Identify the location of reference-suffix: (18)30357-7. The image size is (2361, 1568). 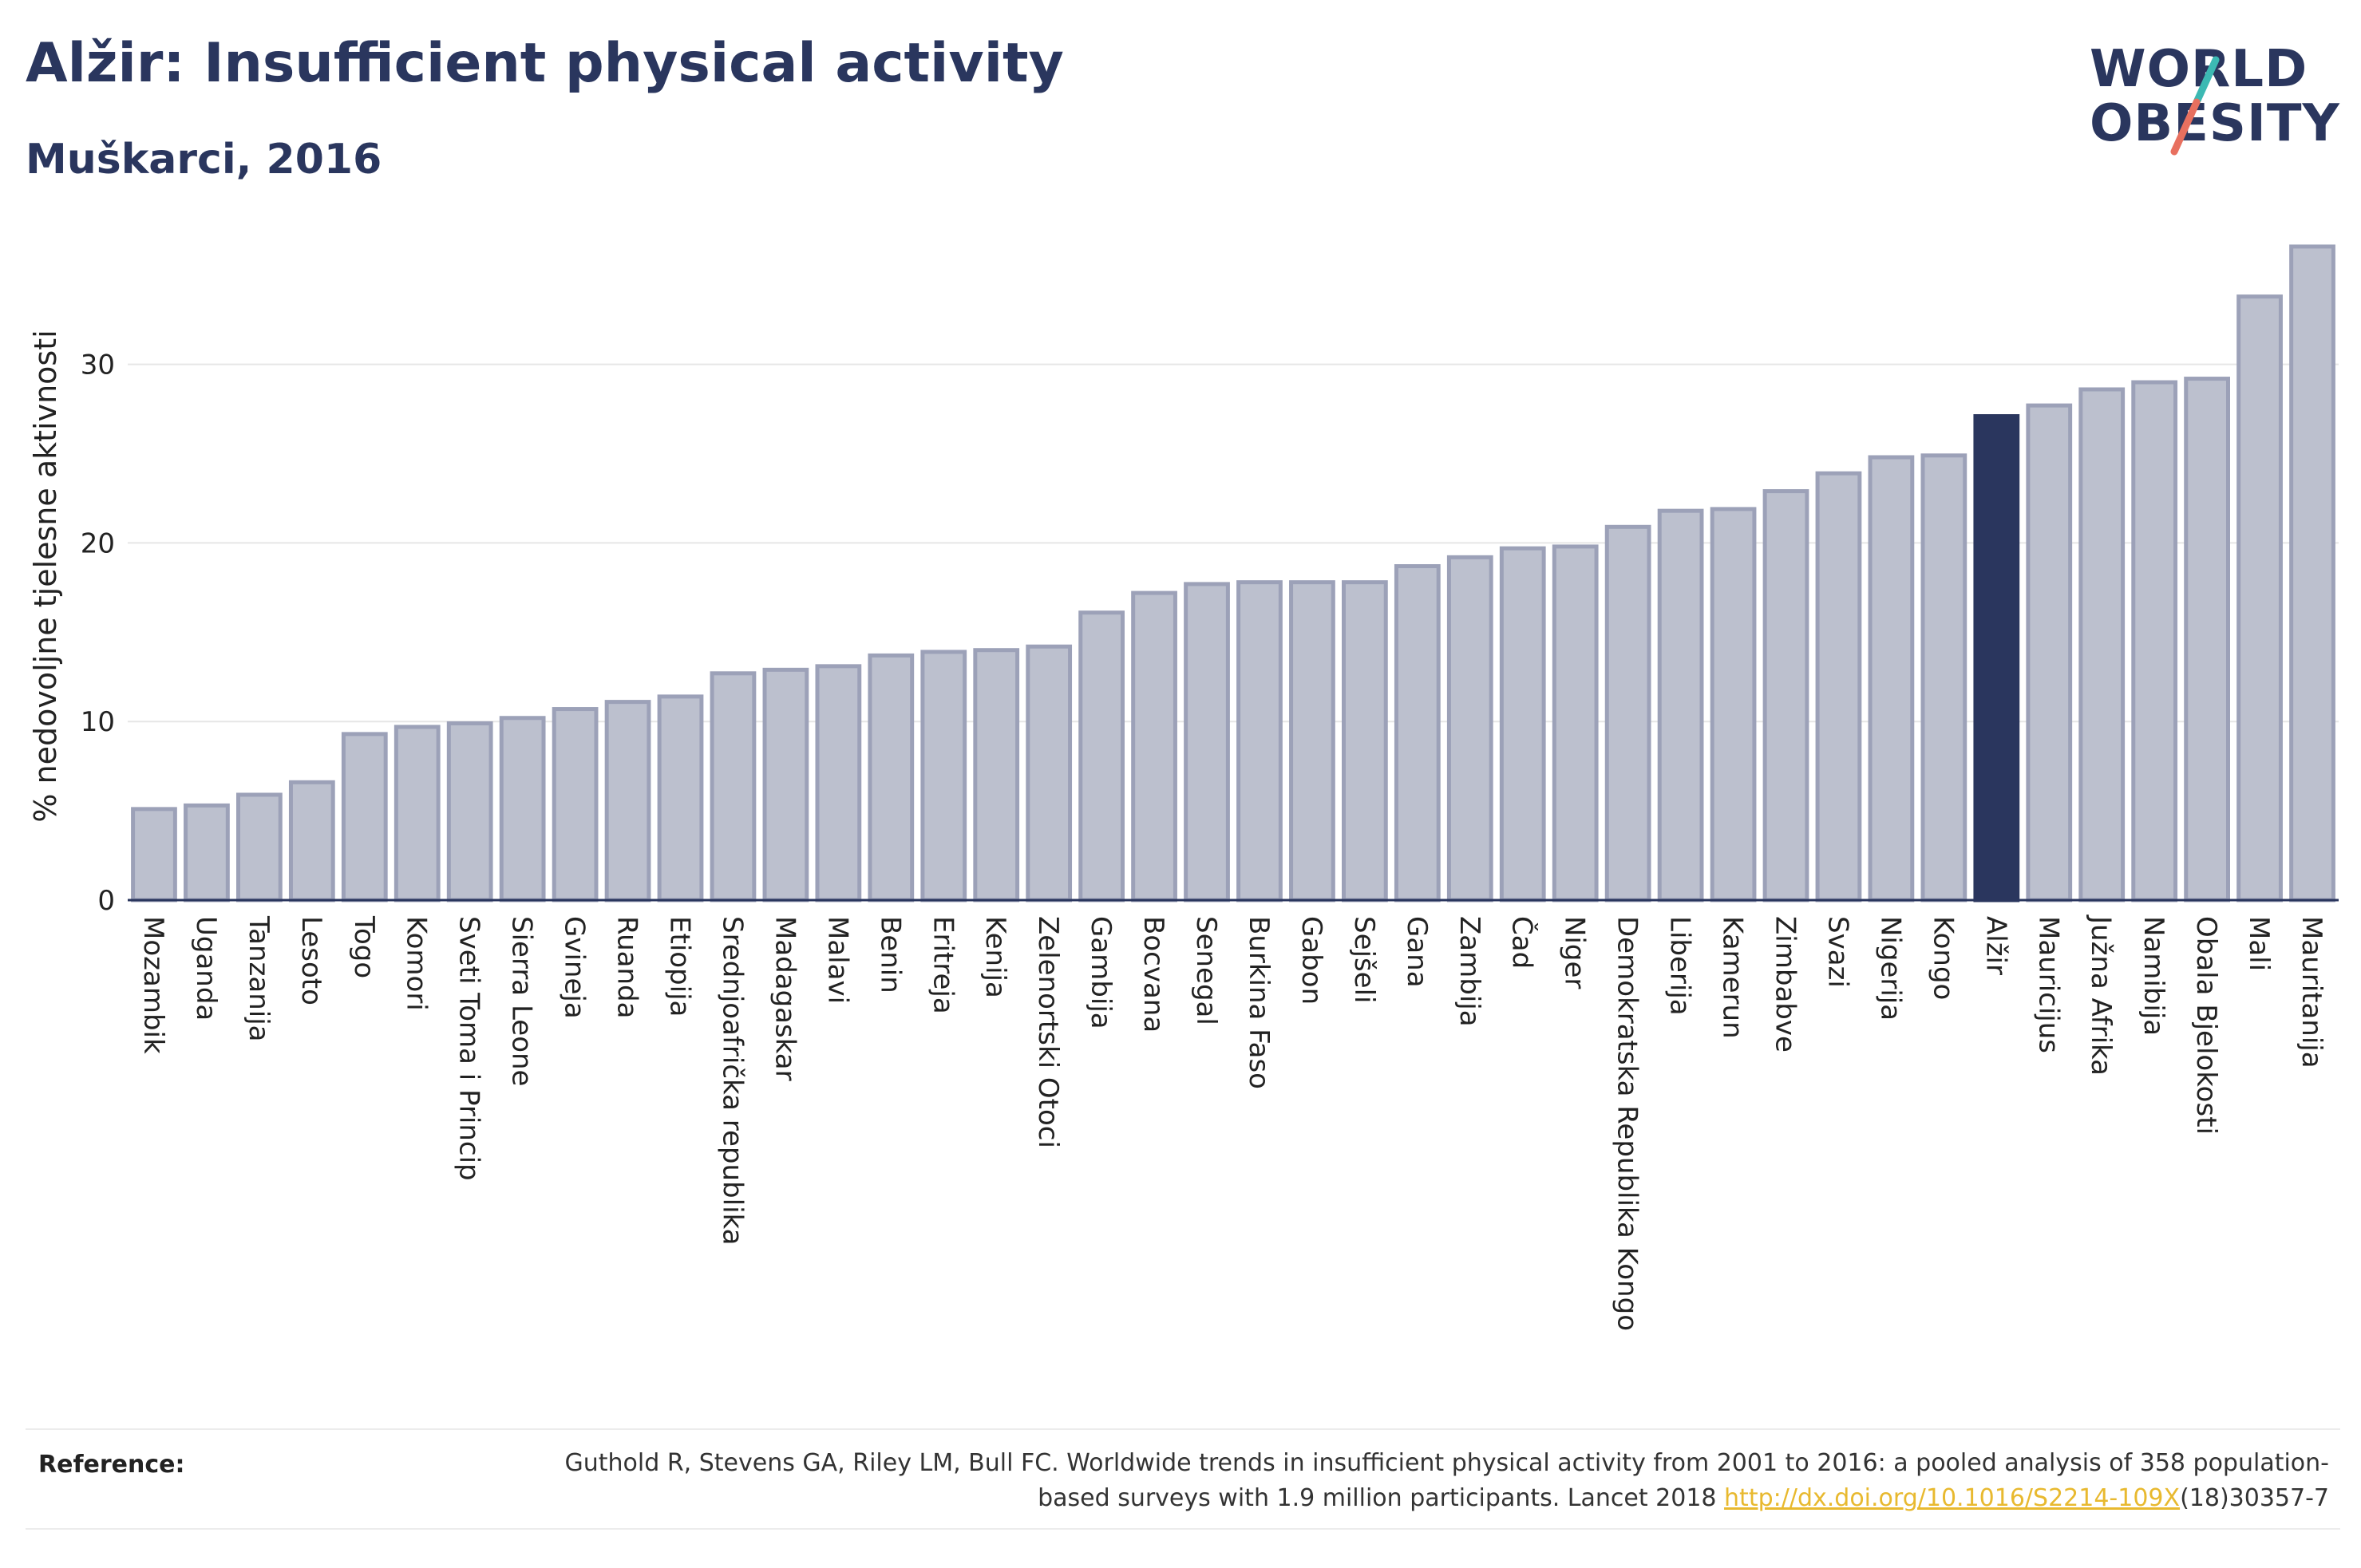
(2254, 1498).